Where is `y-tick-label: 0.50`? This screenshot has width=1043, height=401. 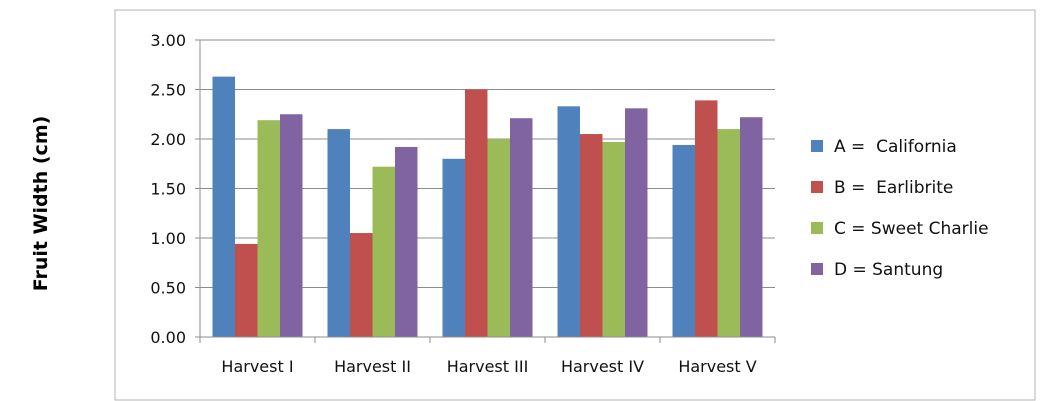
y-tick-label: 0.50 is located at coordinates (168, 288).